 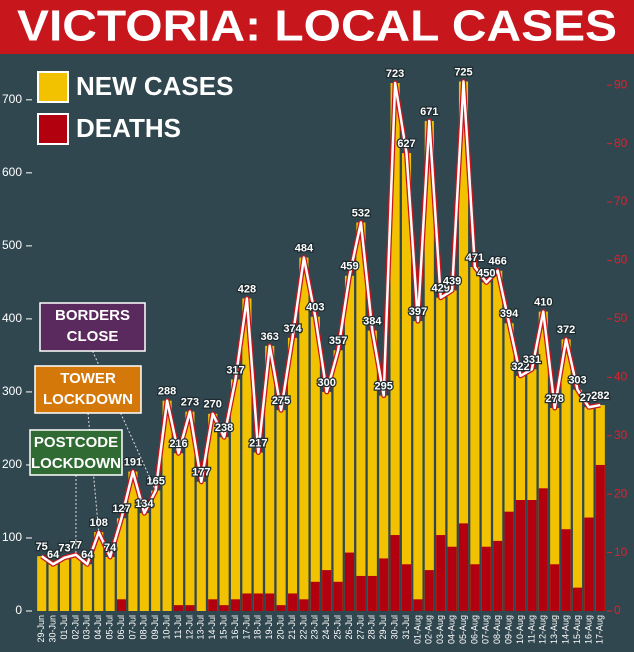 What do you see at coordinates (315, 308) in the screenshot?
I see `value-label: 403` at bounding box center [315, 308].